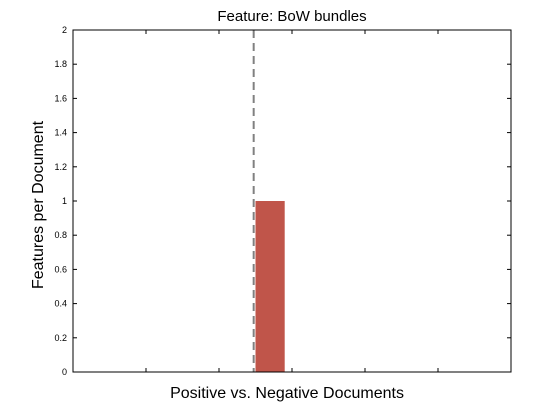 This screenshot has height=419, width=560. What do you see at coordinates (60, 167) in the screenshot?
I see `y-tick-label: 1.2` at bounding box center [60, 167].